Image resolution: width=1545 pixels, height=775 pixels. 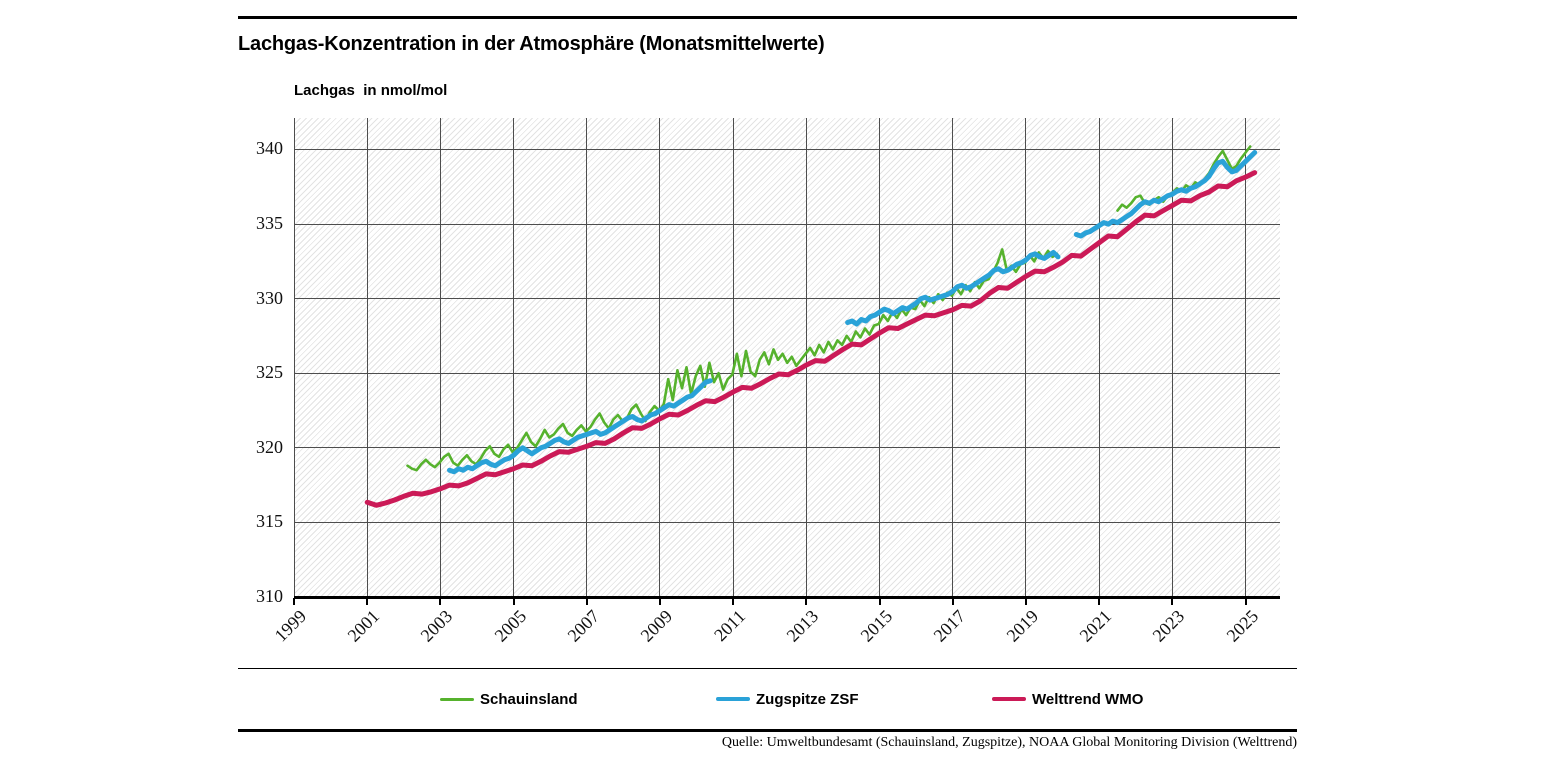 I want to click on legend-swatch-welttrend, so click(x=1009, y=699).